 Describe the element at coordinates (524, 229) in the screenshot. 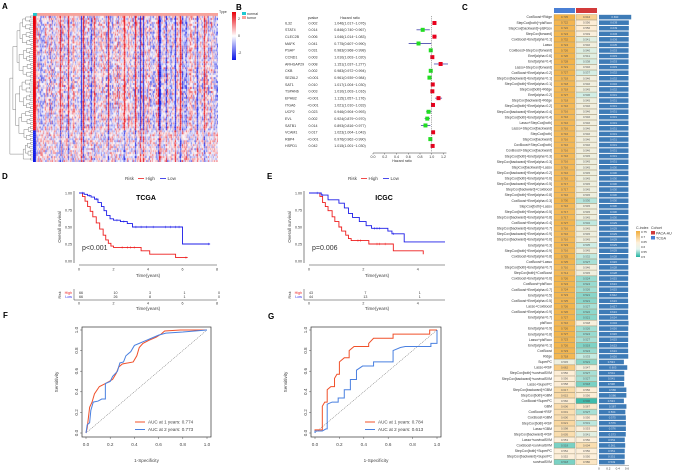

I see `model-name: StepCox[backward]+Enet[alpha=0.7]` at that location.